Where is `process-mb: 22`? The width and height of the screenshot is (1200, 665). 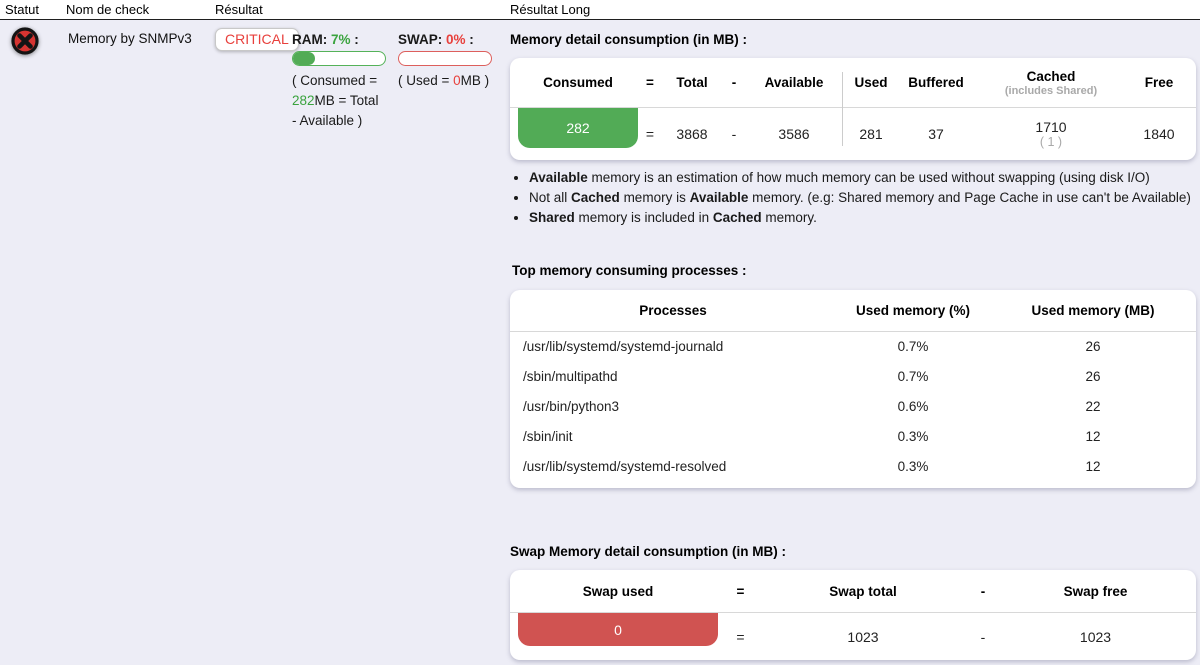 process-mb: 22 is located at coordinates (1093, 406).